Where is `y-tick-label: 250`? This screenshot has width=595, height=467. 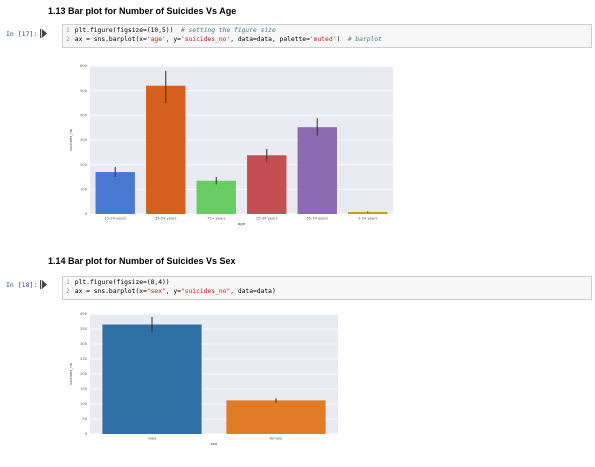 y-tick-label: 250 is located at coordinates (84, 359).